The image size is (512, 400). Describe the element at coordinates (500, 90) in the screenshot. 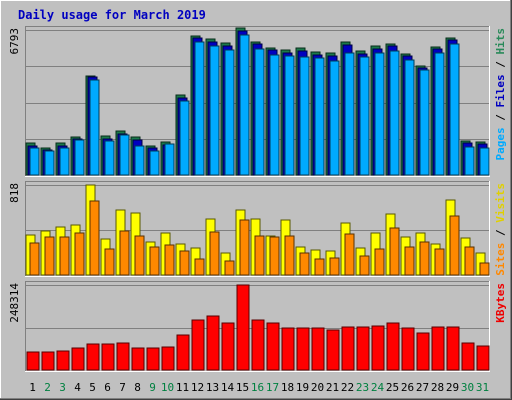

I see `hits-legend-part: Files` at that location.